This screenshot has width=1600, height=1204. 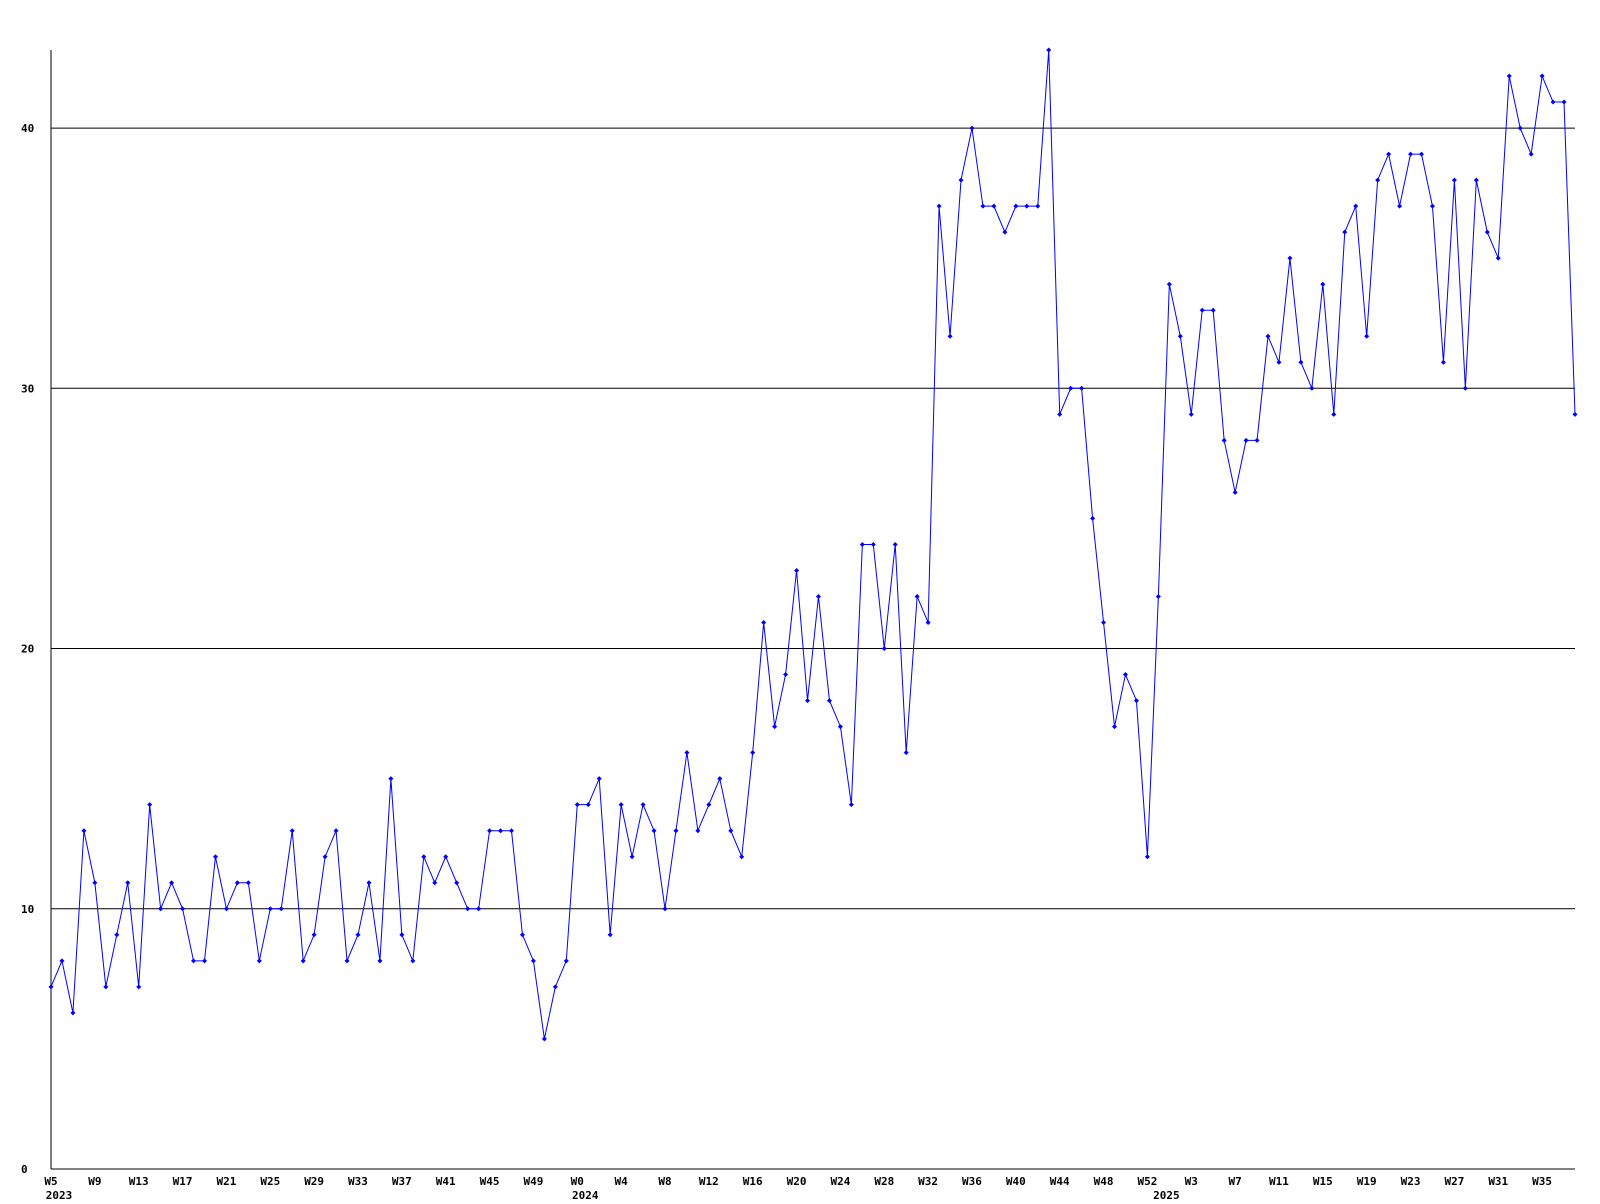 I want to click on x-tick-label: W21, so click(x=226, y=1181).